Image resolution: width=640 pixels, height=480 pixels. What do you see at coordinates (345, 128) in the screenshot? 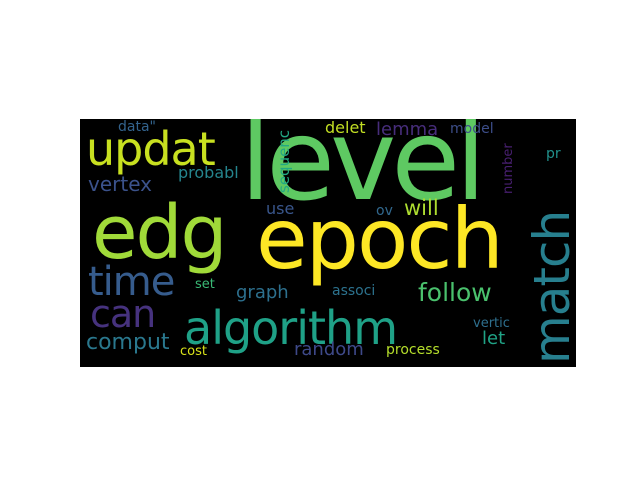
I see `word-delet: delet` at bounding box center [345, 128].